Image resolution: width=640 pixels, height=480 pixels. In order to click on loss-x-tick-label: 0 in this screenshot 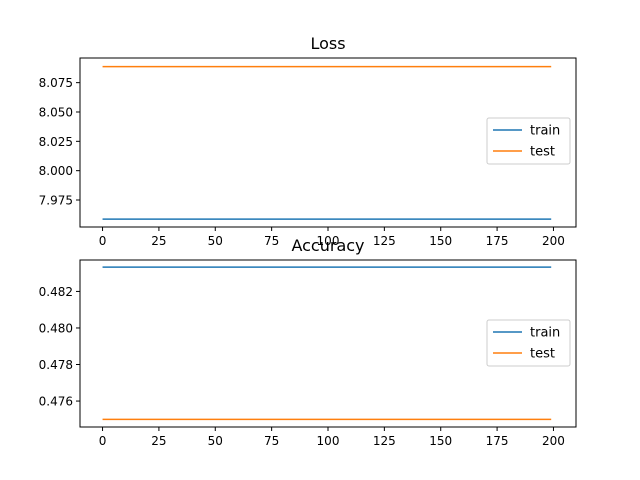, I will do `click(103, 241)`.